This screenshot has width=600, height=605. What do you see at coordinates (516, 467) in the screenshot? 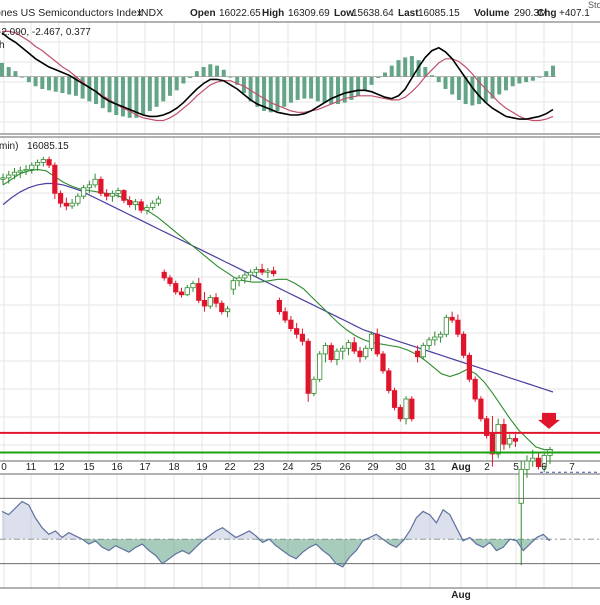
I see `x-axis-tick-label: 5` at bounding box center [516, 467].